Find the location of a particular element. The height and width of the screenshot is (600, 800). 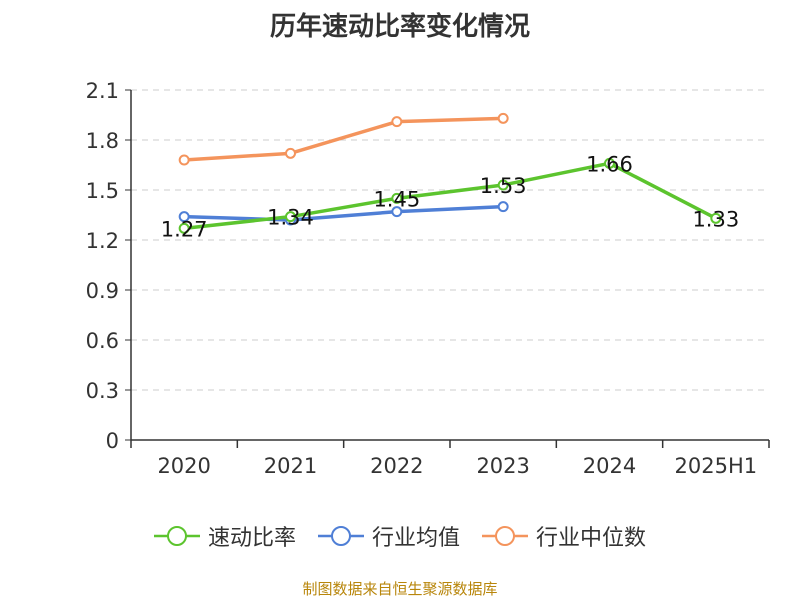

data-label: 1.45 is located at coordinates (396, 199).